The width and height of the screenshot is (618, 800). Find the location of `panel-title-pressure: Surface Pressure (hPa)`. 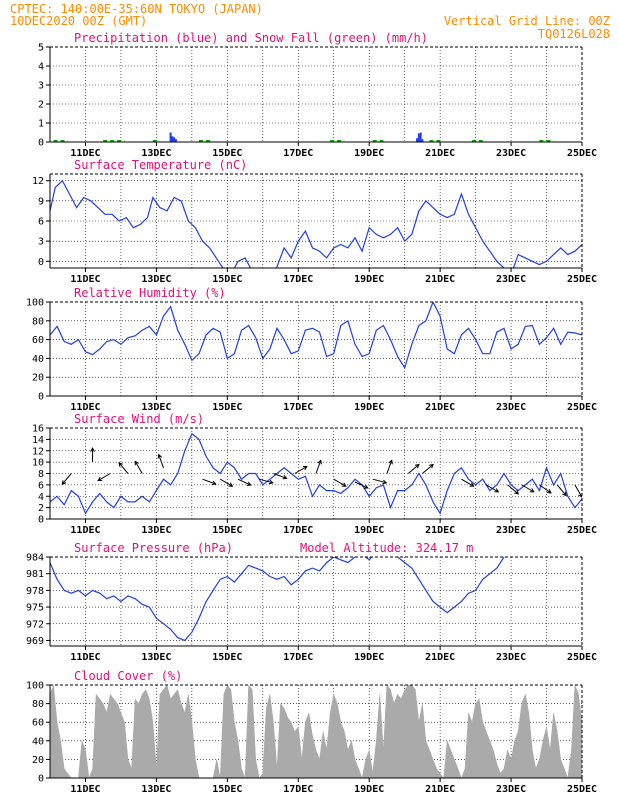

panel-title-pressure: Surface Pressure (hPa) is located at coordinates (153, 548).